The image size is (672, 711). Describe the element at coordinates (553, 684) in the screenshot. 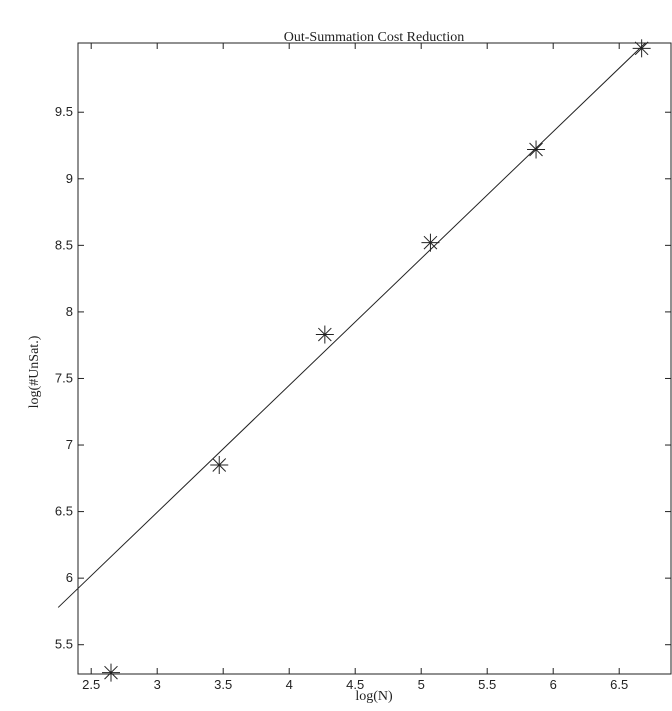

I see `x-tick-label: 6` at that location.